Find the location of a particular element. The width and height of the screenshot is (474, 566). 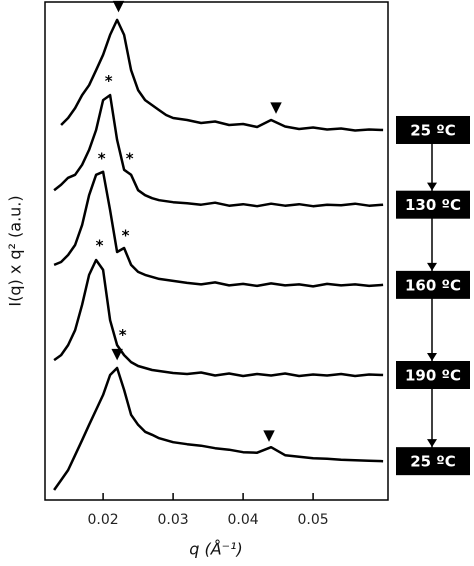

temperature-label: 130 ºC is located at coordinates (433, 205).